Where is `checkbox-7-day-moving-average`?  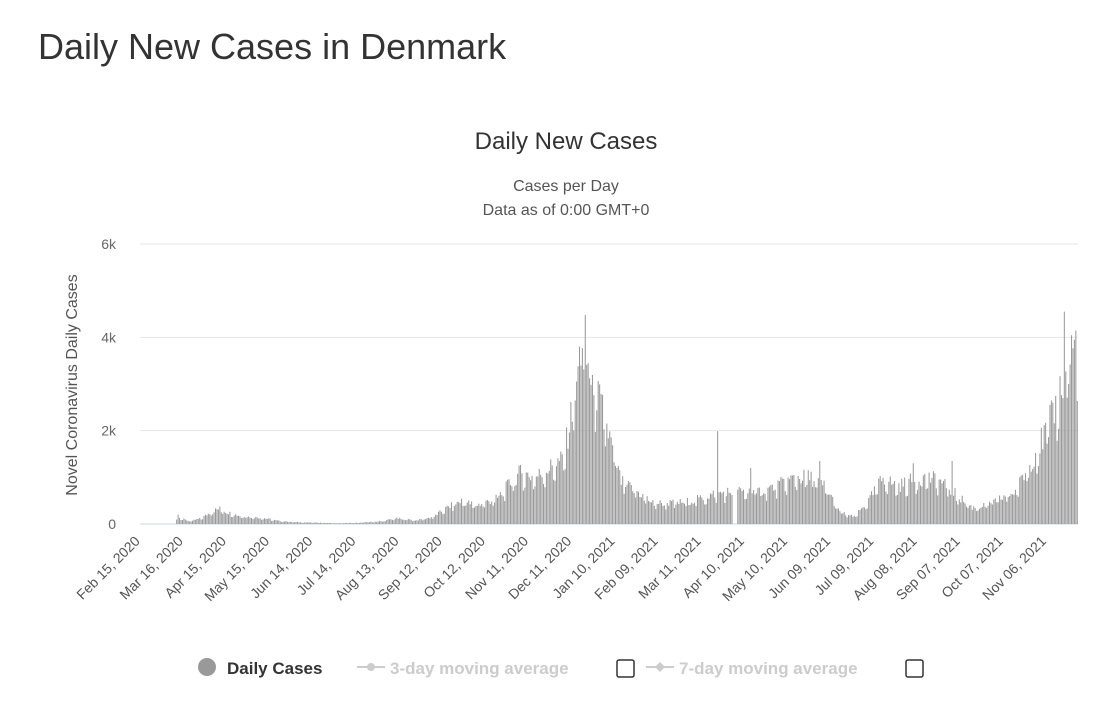
checkbox-7-day-moving-average is located at coordinates (914, 668).